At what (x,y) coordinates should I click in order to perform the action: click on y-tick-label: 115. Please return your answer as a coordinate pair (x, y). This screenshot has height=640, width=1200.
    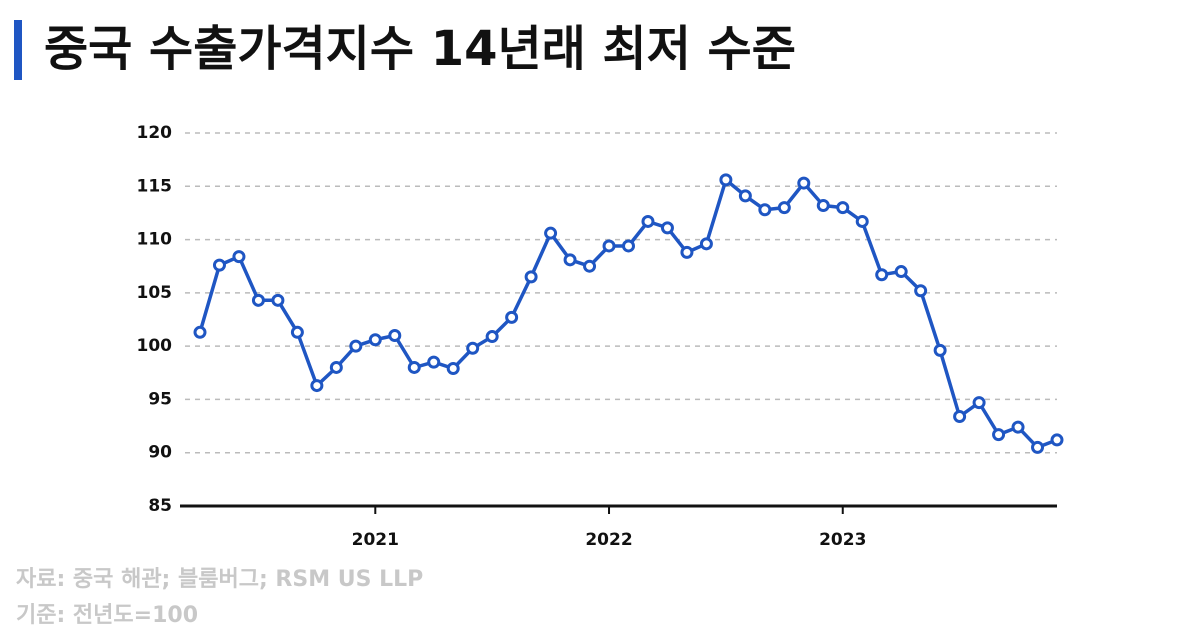
    Looking at the image, I should click on (155, 186).